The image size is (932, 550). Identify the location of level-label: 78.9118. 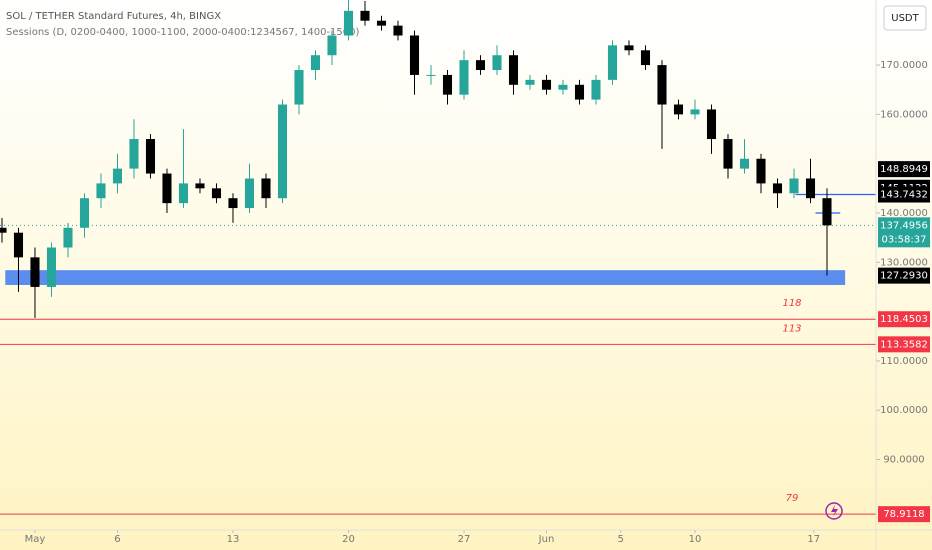
(903, 514).